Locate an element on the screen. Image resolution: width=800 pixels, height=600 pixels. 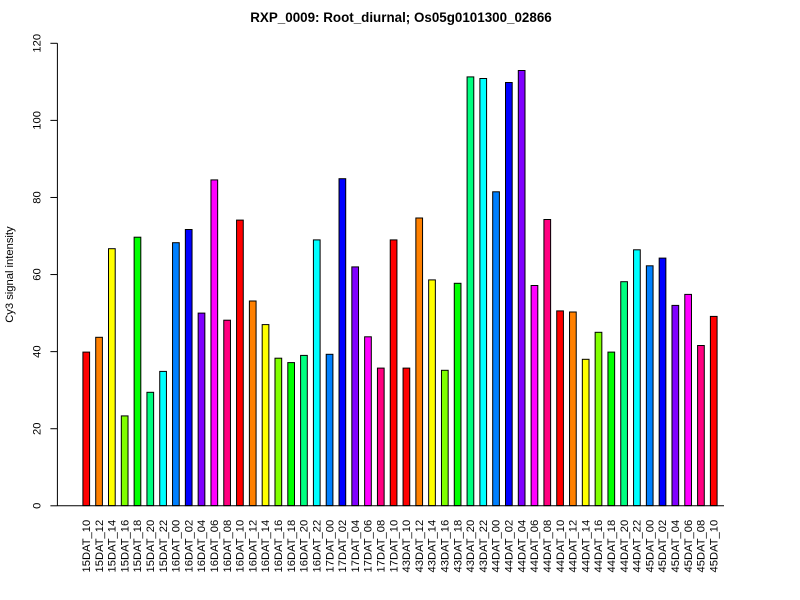
svg-text: 43DAT_10 is located at coordinates (407, 546).